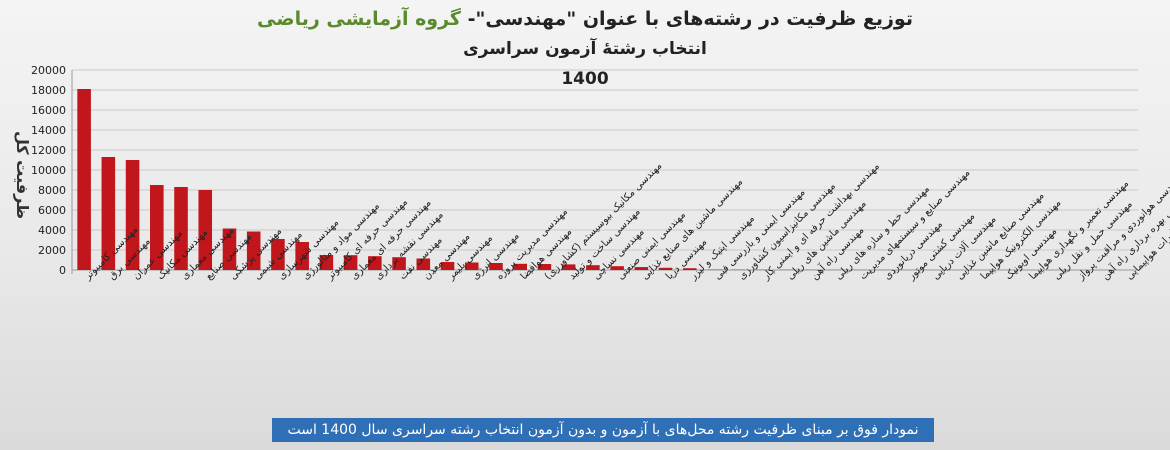 The width and height of the screenshot is (1170, 450). I want to click on y-tick-label: 0, so click(62, 270).